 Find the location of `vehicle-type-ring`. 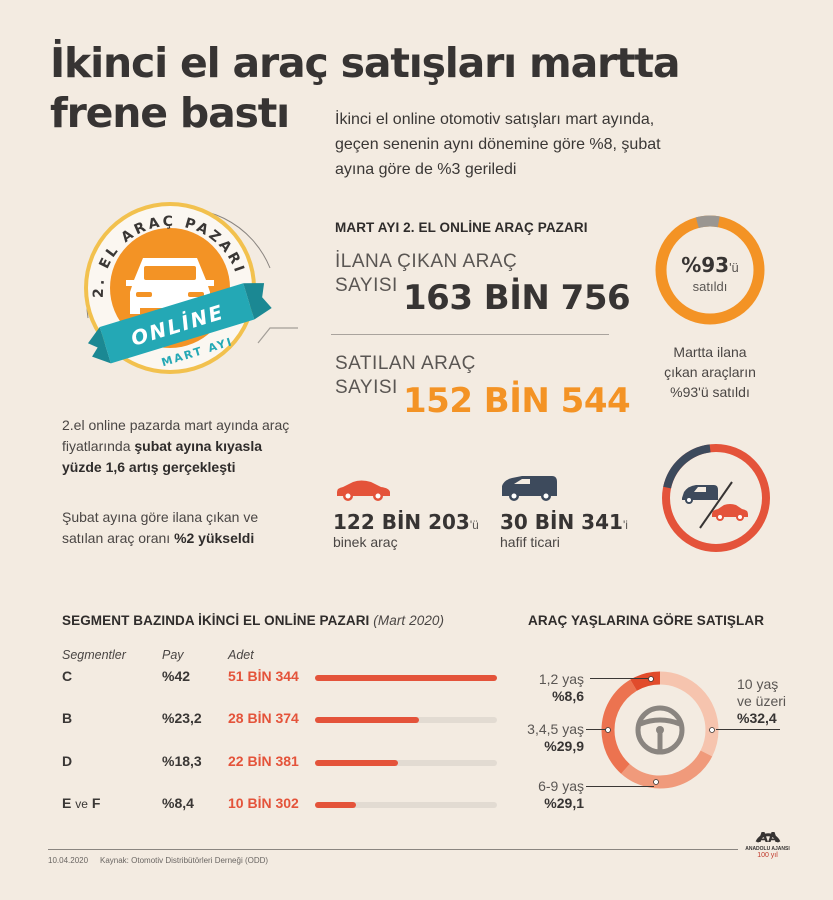

vehicle-type-ring is located at coordinates (716, 498).